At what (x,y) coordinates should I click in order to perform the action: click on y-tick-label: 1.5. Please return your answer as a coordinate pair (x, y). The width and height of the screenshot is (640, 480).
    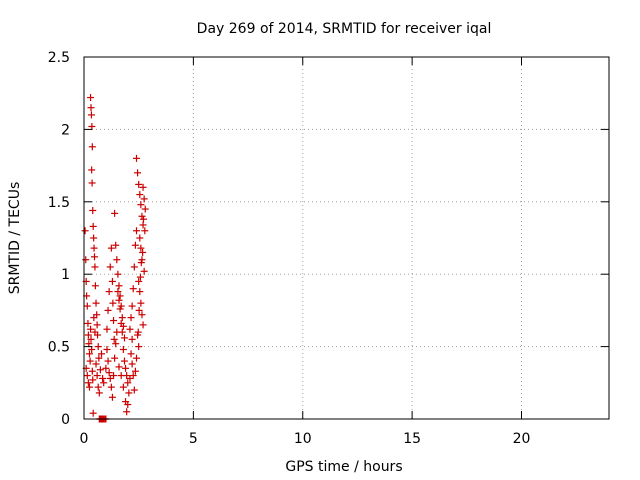
    Looking at the image, I should click on (59, 203).